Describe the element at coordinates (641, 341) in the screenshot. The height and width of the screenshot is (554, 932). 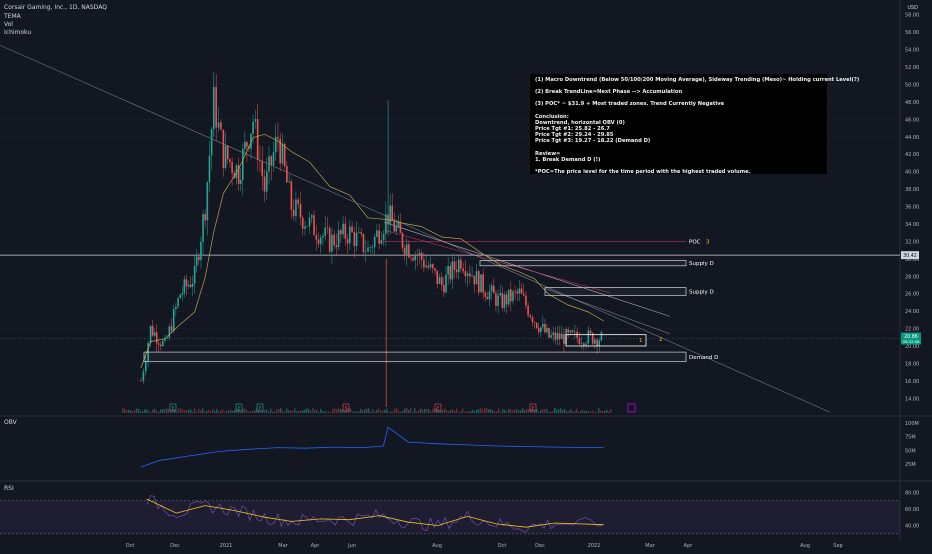
I see `target-marker-1: 1` at that location.